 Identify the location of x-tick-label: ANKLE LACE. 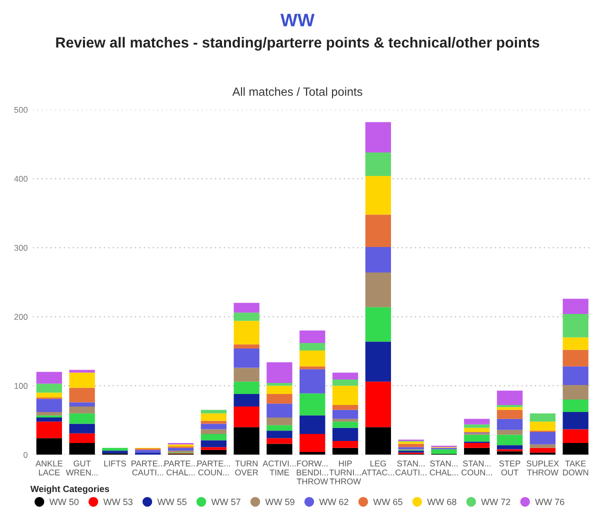
(49, 468).